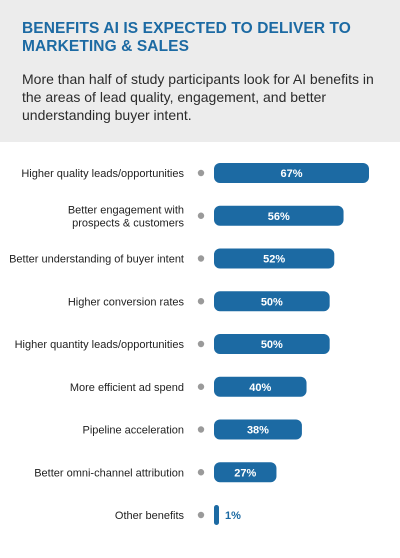 This screenshot has height=558, width=400. I want to click on category-label: Better omni-channel attribution, so click(109, 473).